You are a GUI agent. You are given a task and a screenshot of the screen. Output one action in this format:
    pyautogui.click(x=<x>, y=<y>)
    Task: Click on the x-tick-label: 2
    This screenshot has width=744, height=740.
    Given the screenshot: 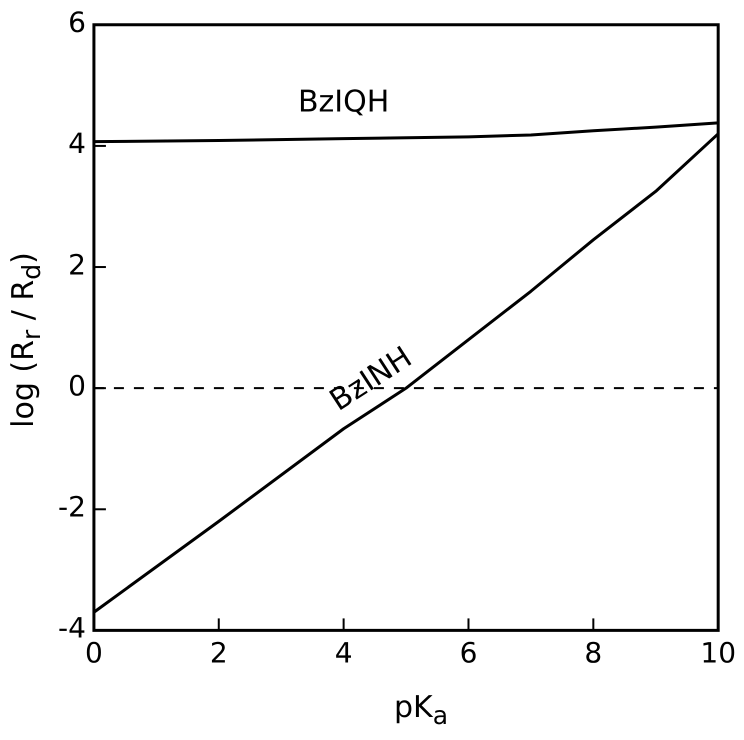 What is the action you would take?
    pyautogui.click(x=219, y=653)
    